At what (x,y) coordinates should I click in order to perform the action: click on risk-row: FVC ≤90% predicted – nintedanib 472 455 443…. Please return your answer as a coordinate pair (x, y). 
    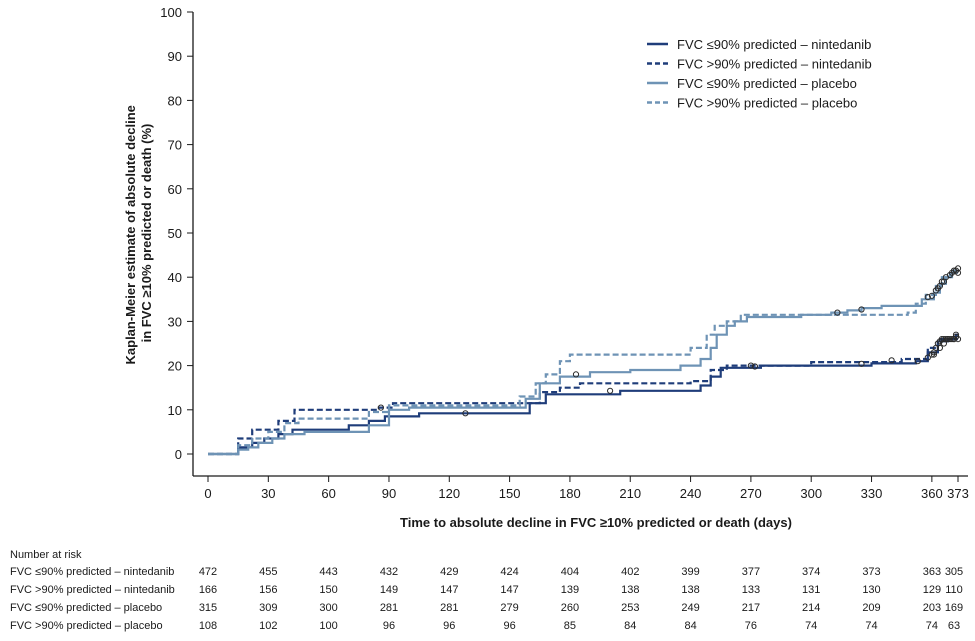
    Looking at the image, I should click on (487, 575).